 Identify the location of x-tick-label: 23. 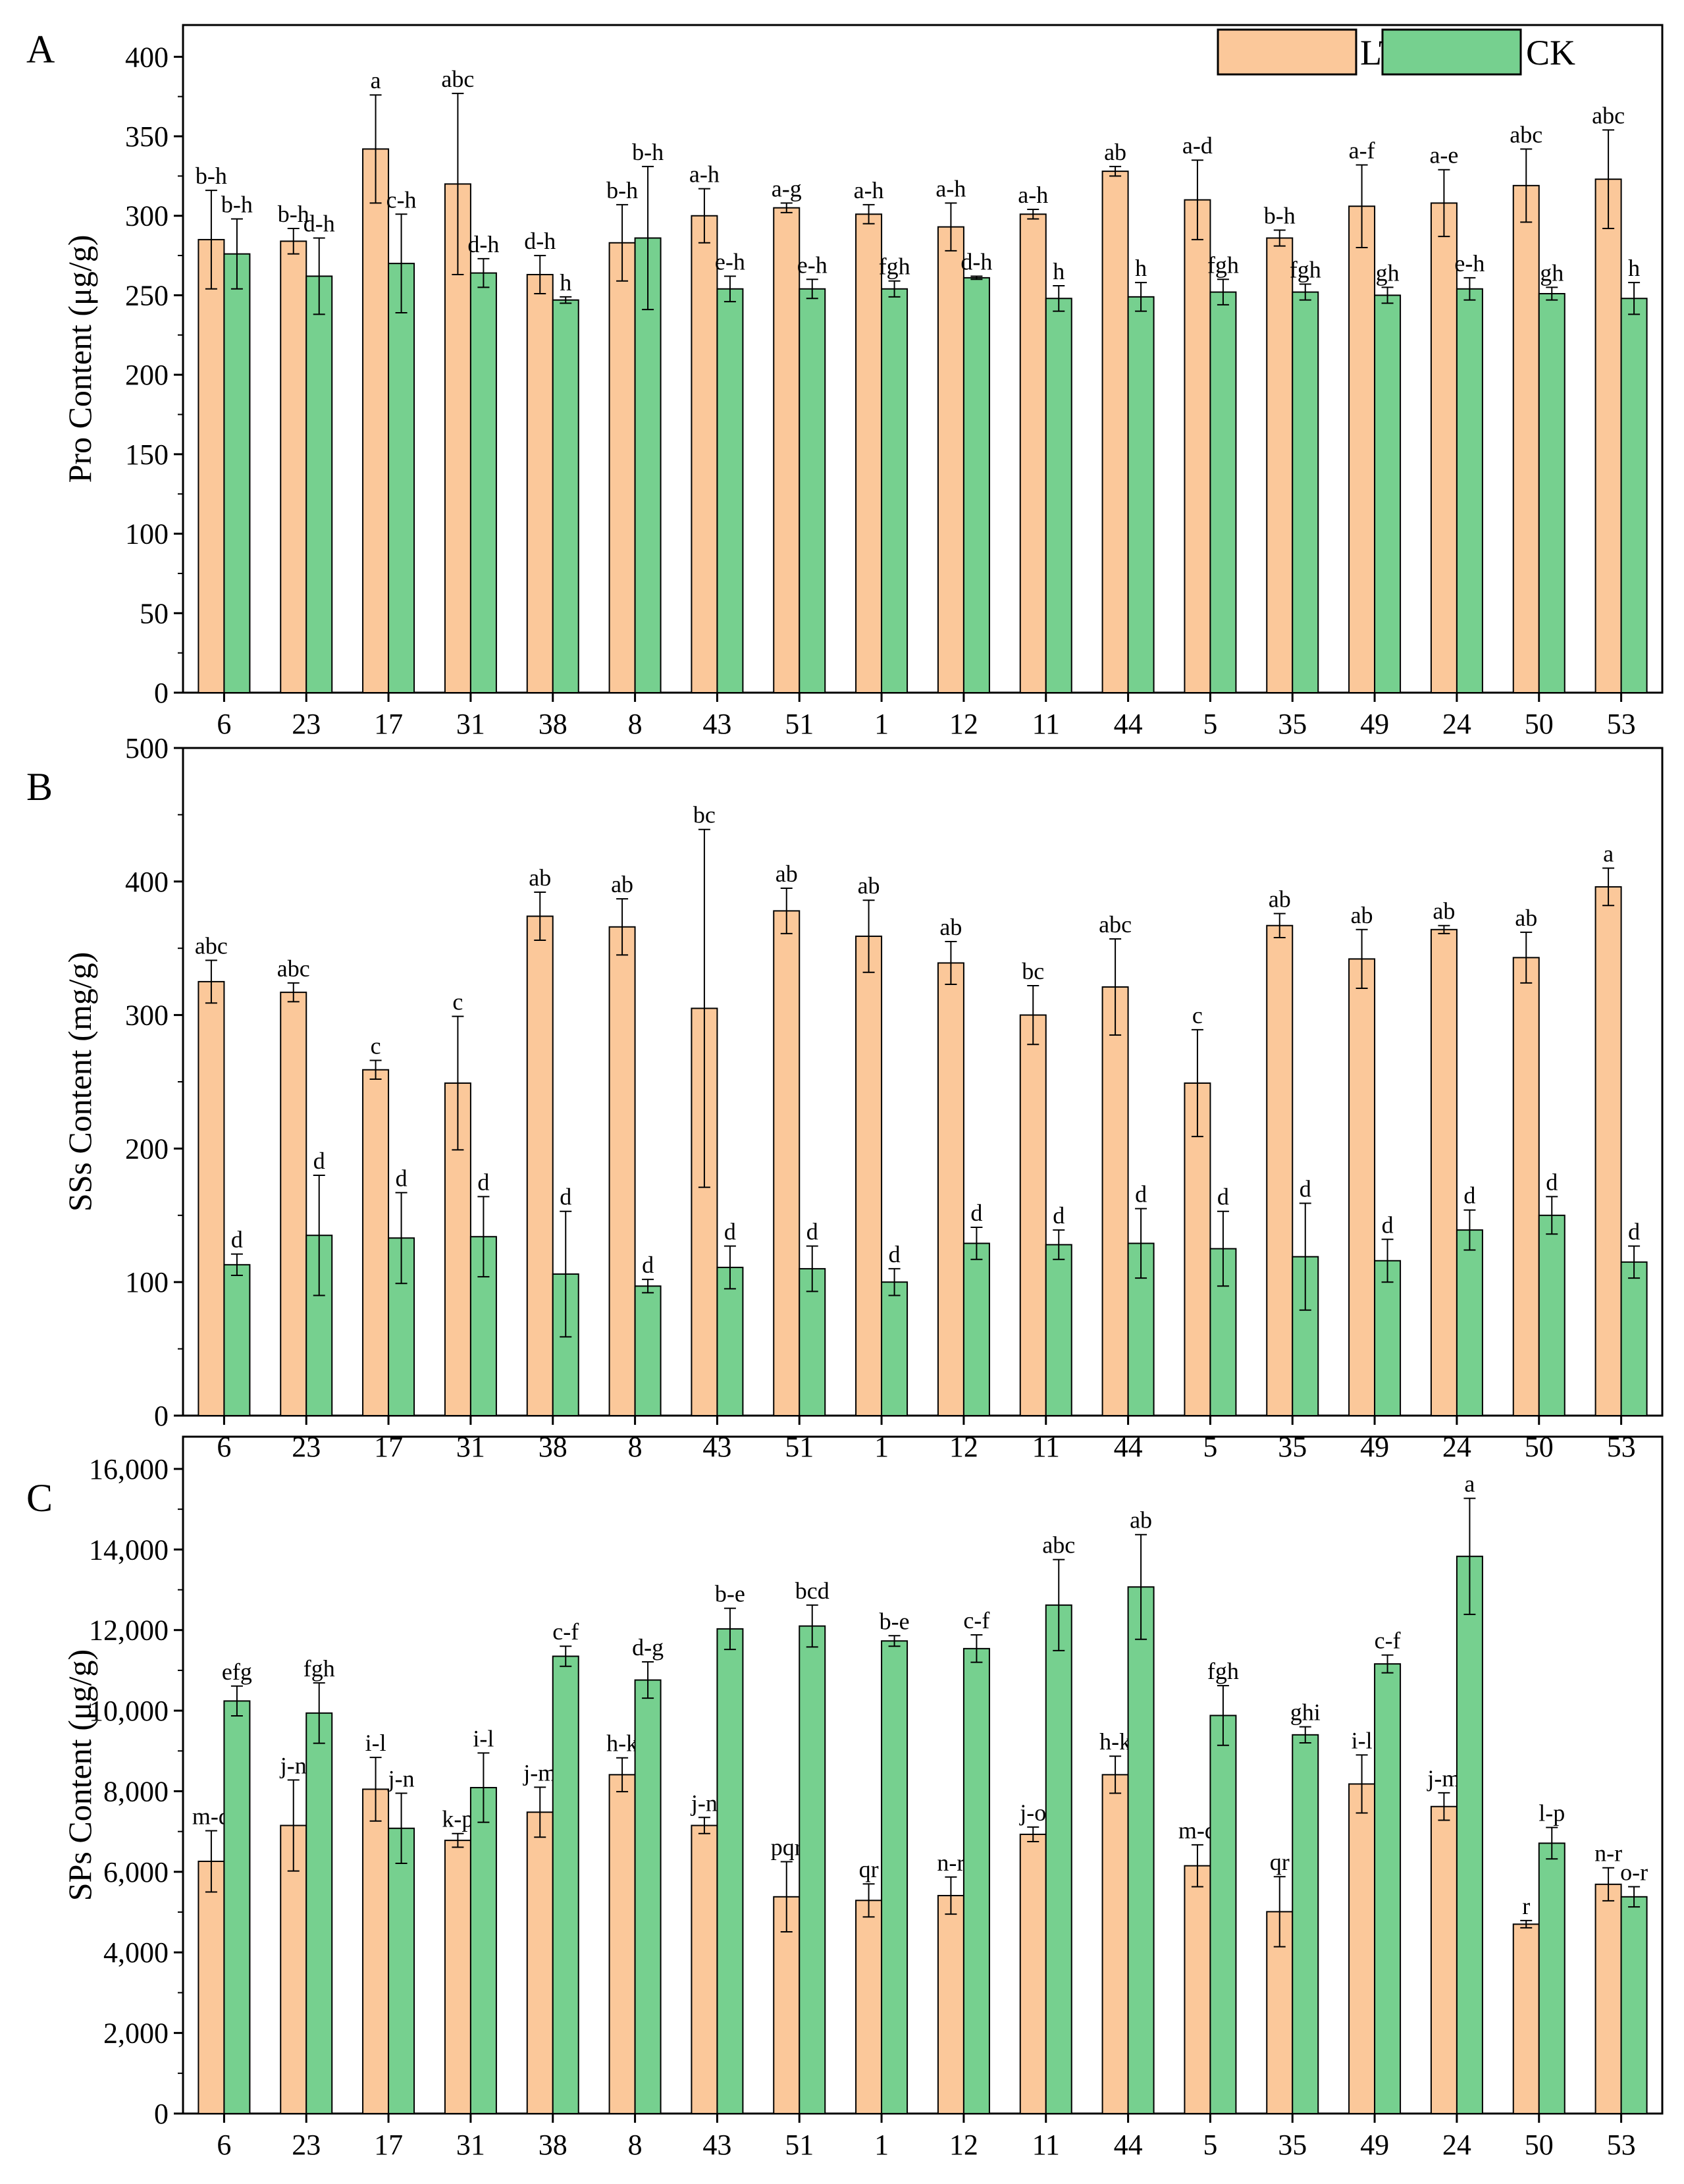
(306, 1447).